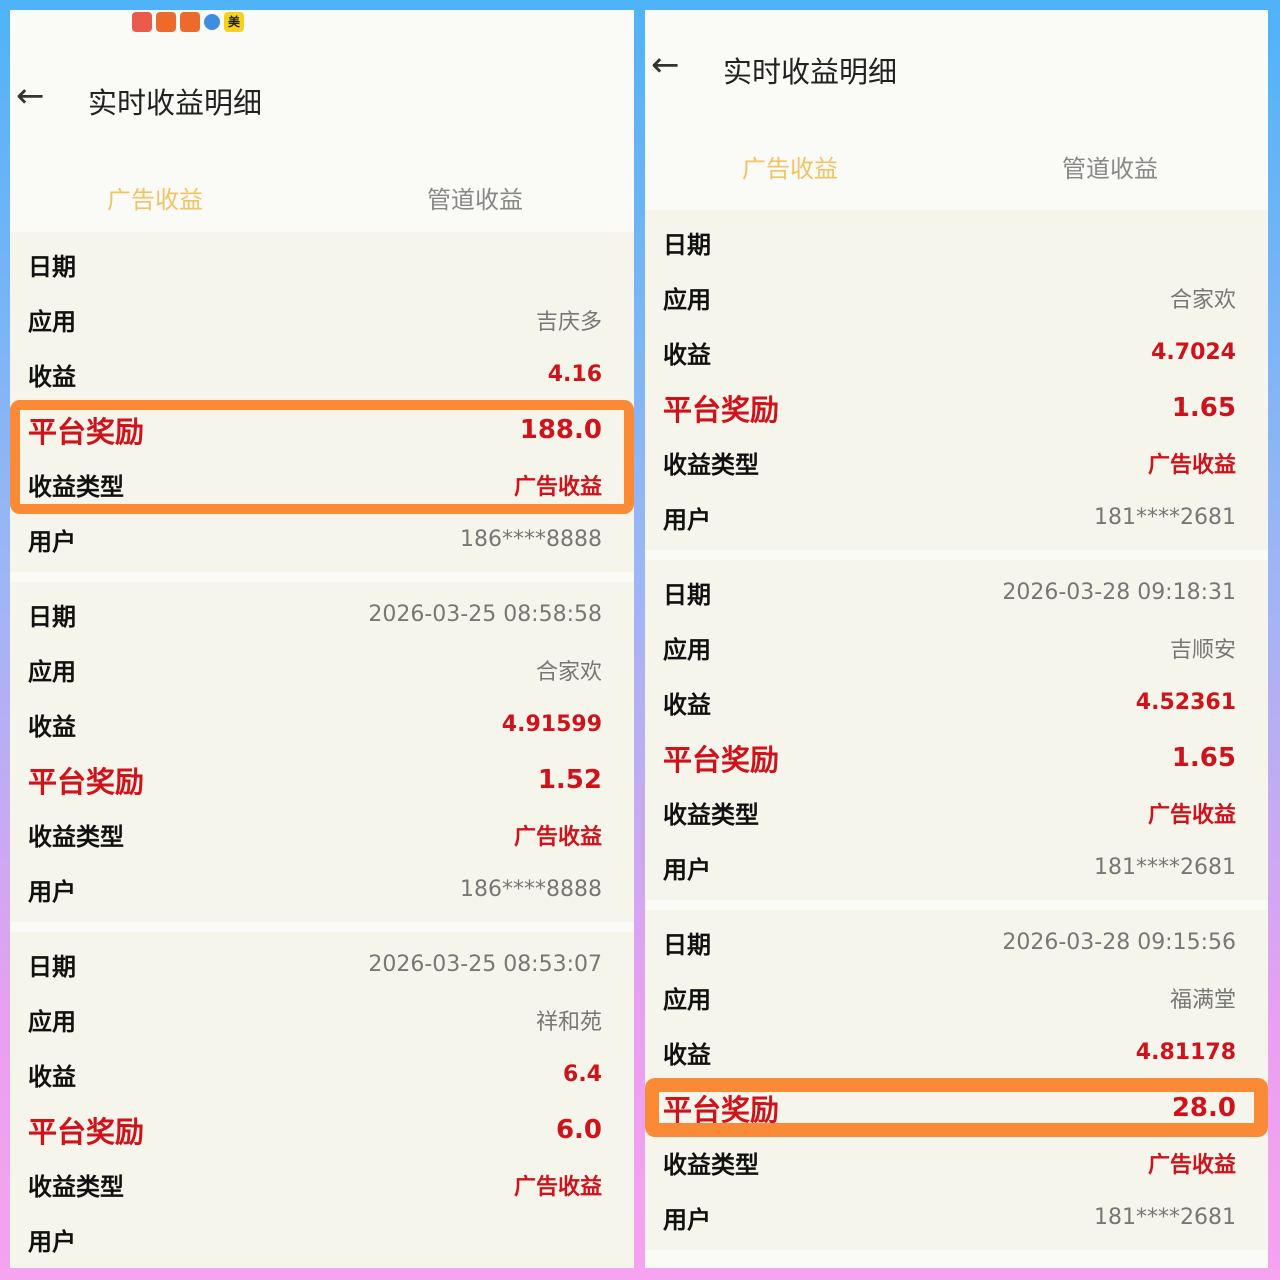  What do you see at coordinates (956, 702) in the screenshot?
I see `row-earnings: 收益 4.52361` at bounding box center [956, 702].